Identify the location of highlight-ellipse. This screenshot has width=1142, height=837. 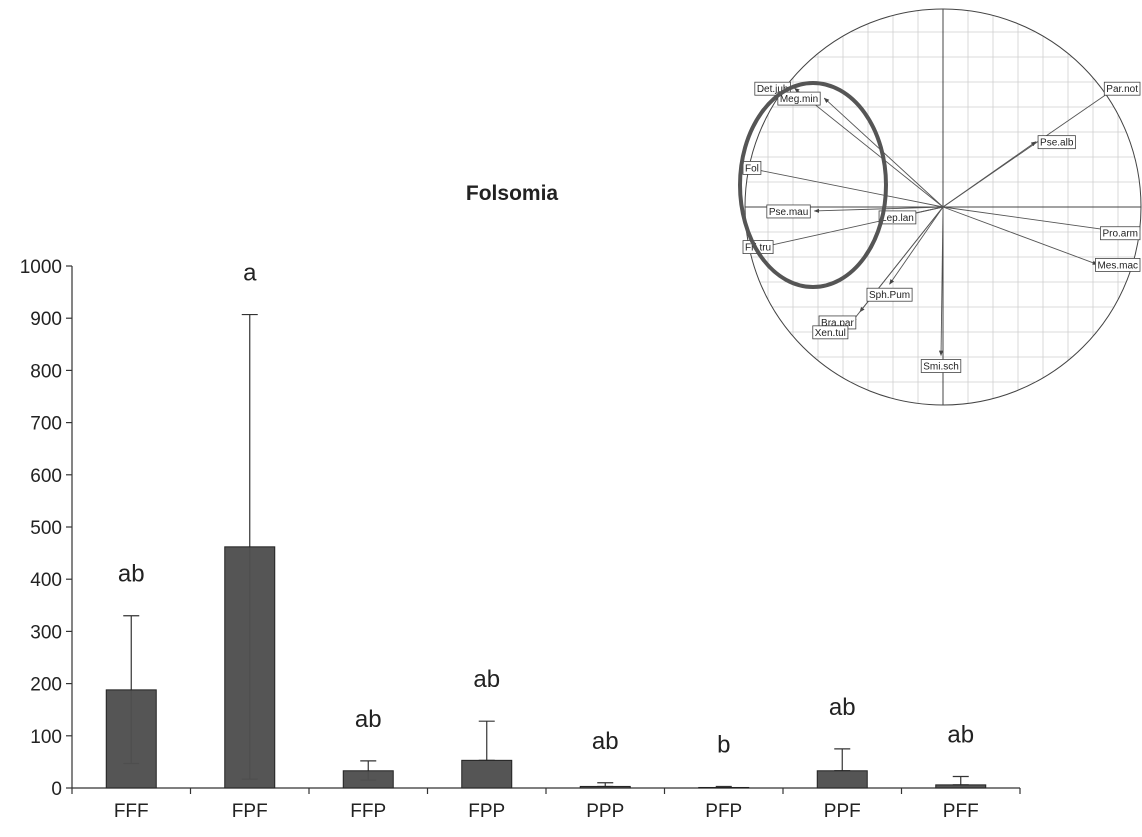
(813, 185).